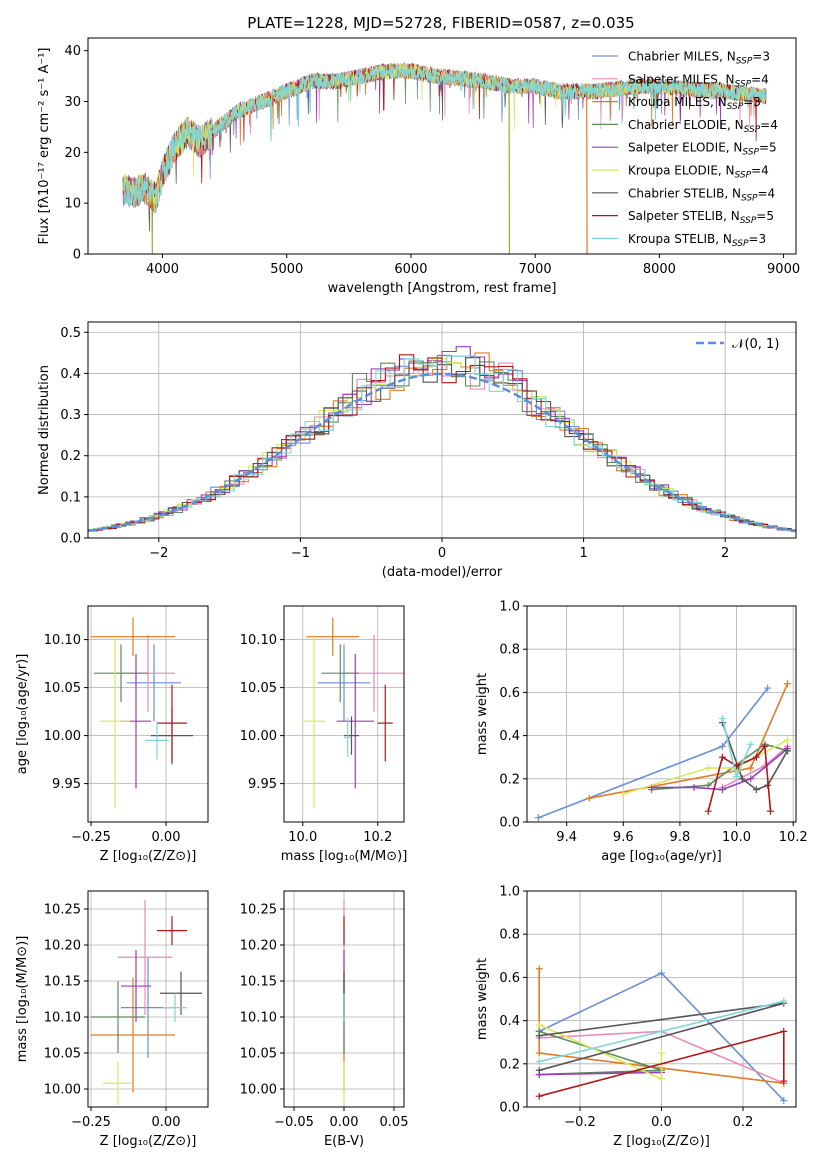  What do you see at coordinates (72, 204) in the screenshot?
I see `y-tick-label: 10` at bounding box center [72, 204].